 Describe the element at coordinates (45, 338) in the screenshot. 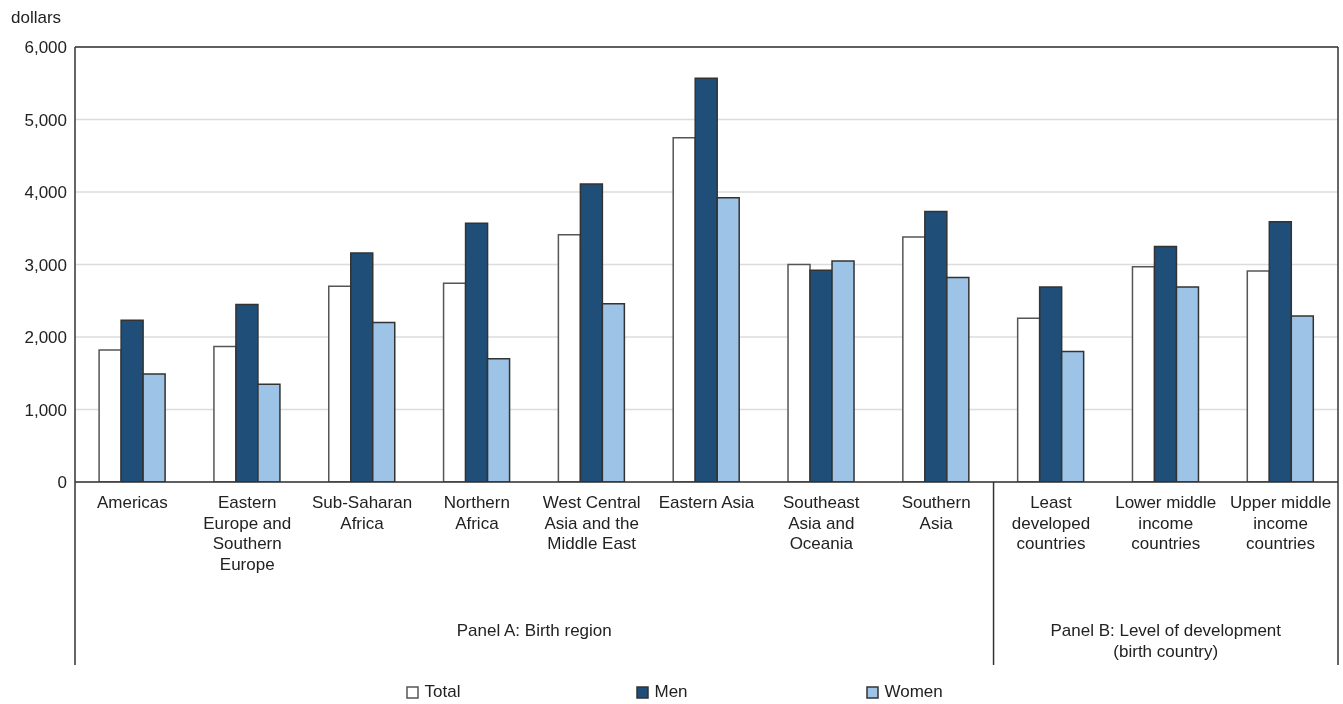

I see `y-tick-label: 2,000` at that location.